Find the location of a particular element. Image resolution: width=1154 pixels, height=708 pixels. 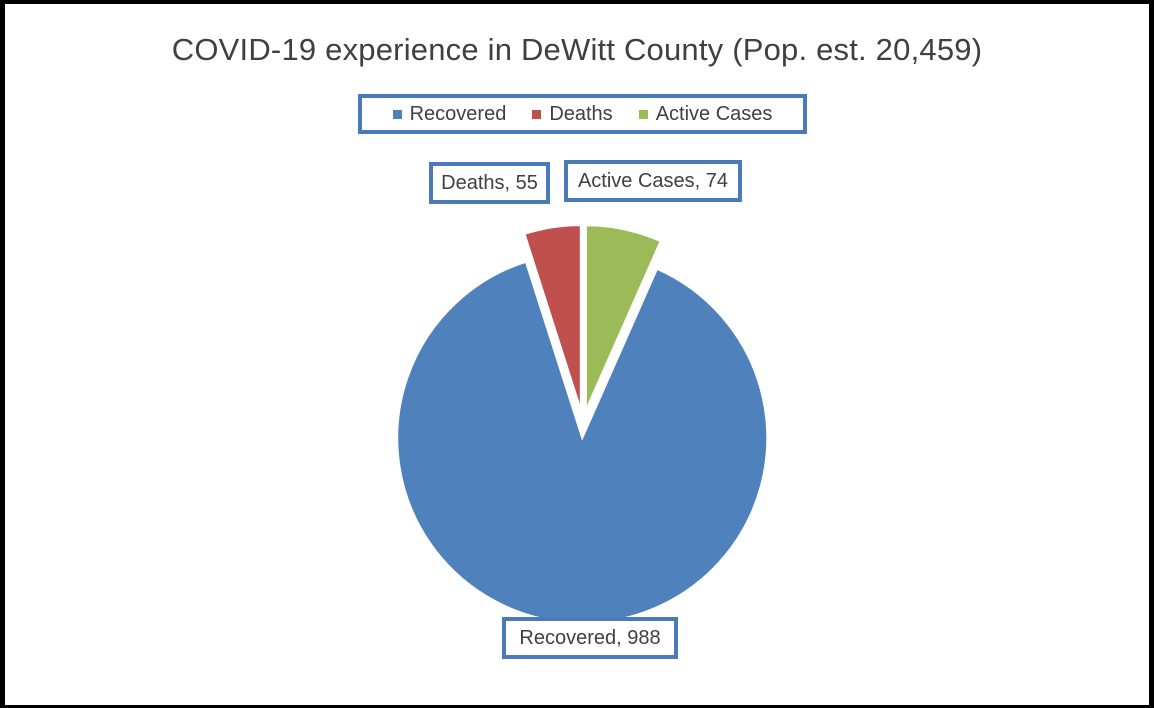

pie-slice-active-cases is located at coordinates (623, 317).